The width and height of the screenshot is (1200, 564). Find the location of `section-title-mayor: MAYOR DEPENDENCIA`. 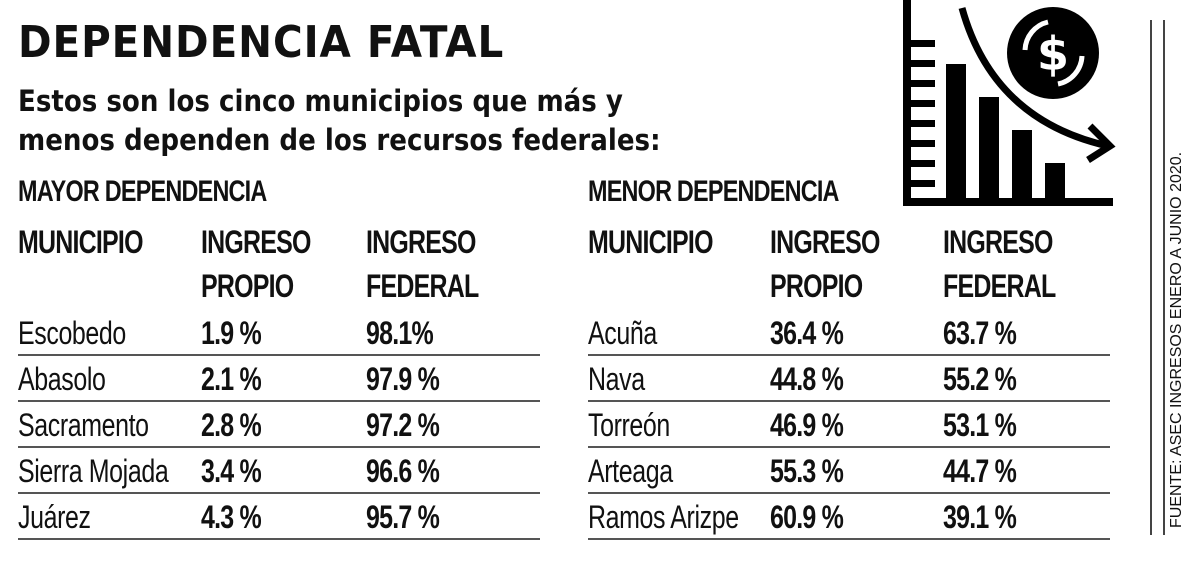

section-title-mayor: MAYOR DEPENDENCIA is located at coordinates (142, 191).